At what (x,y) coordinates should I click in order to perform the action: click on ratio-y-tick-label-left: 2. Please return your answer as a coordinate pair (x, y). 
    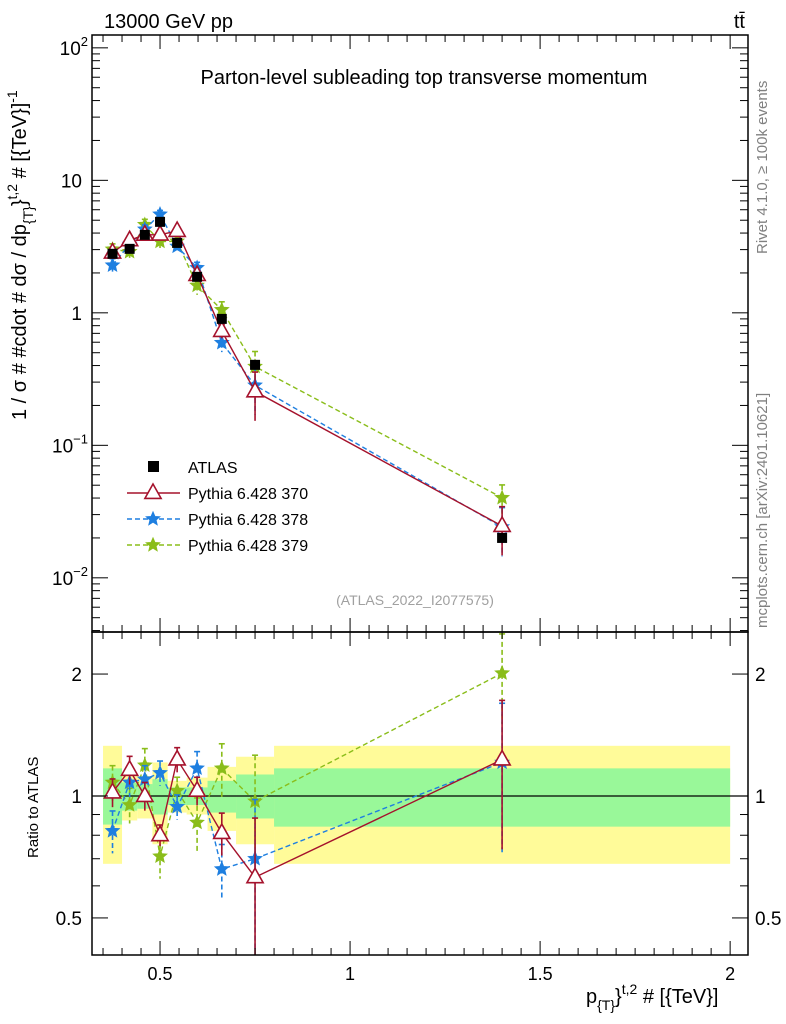
    Looking at the image, I should click on (76, 675).